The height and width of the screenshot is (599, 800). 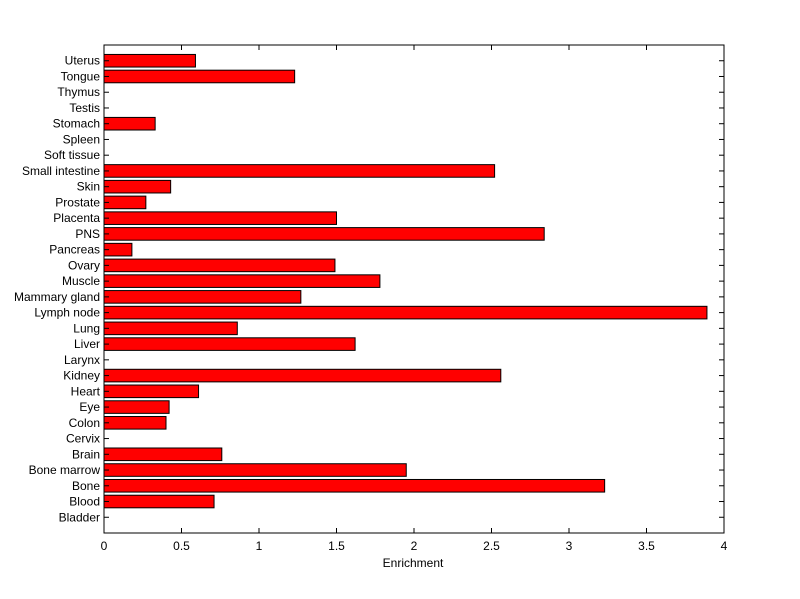 I want to click on y-tick-label: Thymus, so click(x=78, y=92).